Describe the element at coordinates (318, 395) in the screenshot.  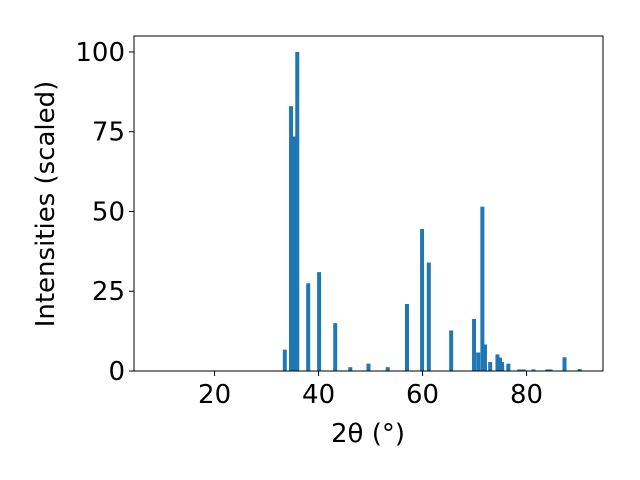
I see `x-tick-label: 40` at that location.